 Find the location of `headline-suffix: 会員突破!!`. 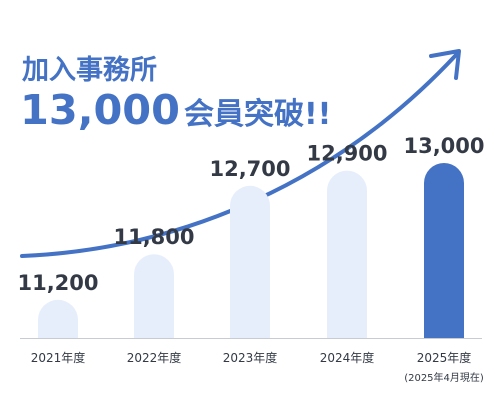

headline-suffix: 会員突破!! is located at coordinates (257, 114).